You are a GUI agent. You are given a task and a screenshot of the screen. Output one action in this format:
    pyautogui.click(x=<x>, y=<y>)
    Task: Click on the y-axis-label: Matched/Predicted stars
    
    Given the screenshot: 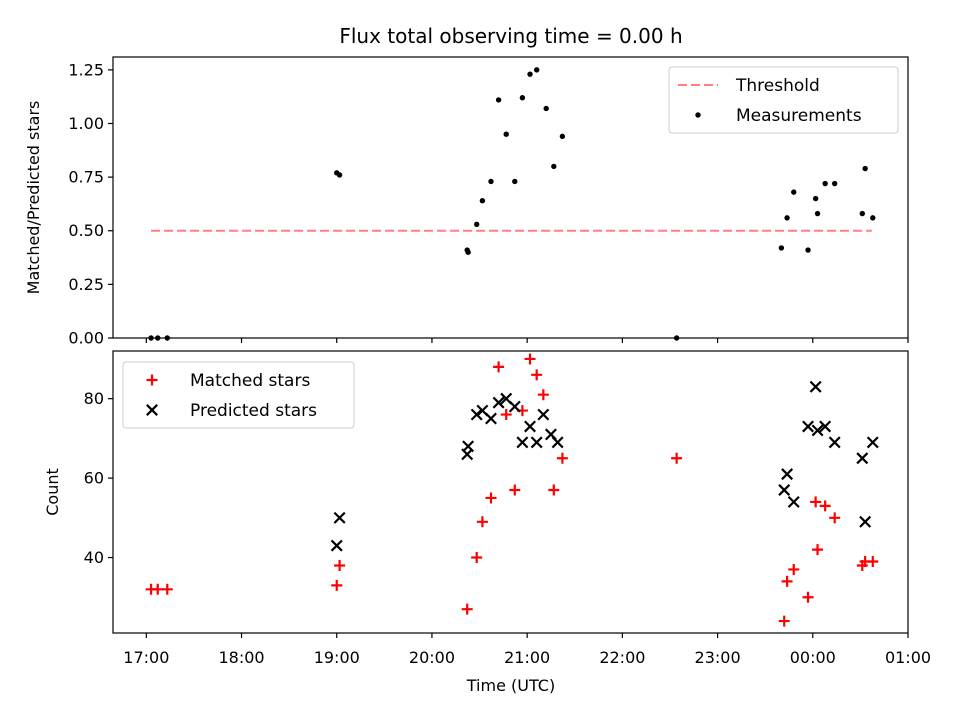 What is the action you would take?
    pyautogui.click(x=33, y=198)
    